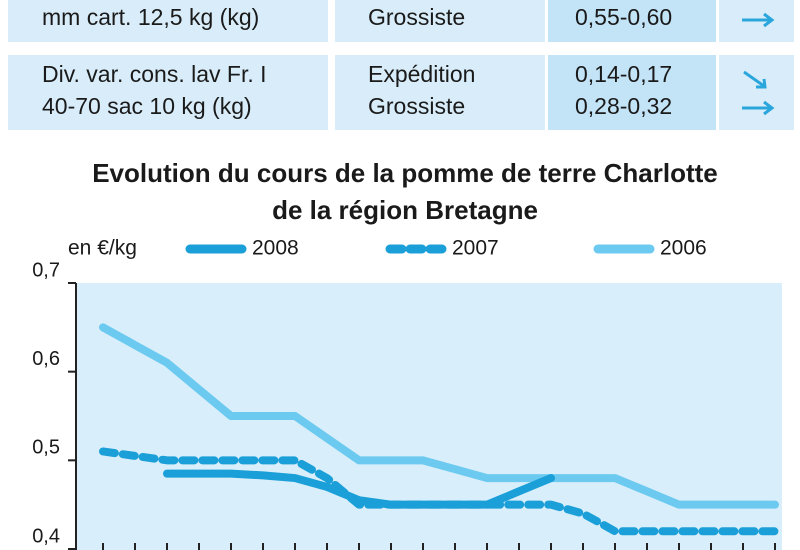 Image resolution: width=800 pixels, height=550 pixels. I want to click on table-cell: mm cart. 12,5 kg (kg), so click(150, 17).